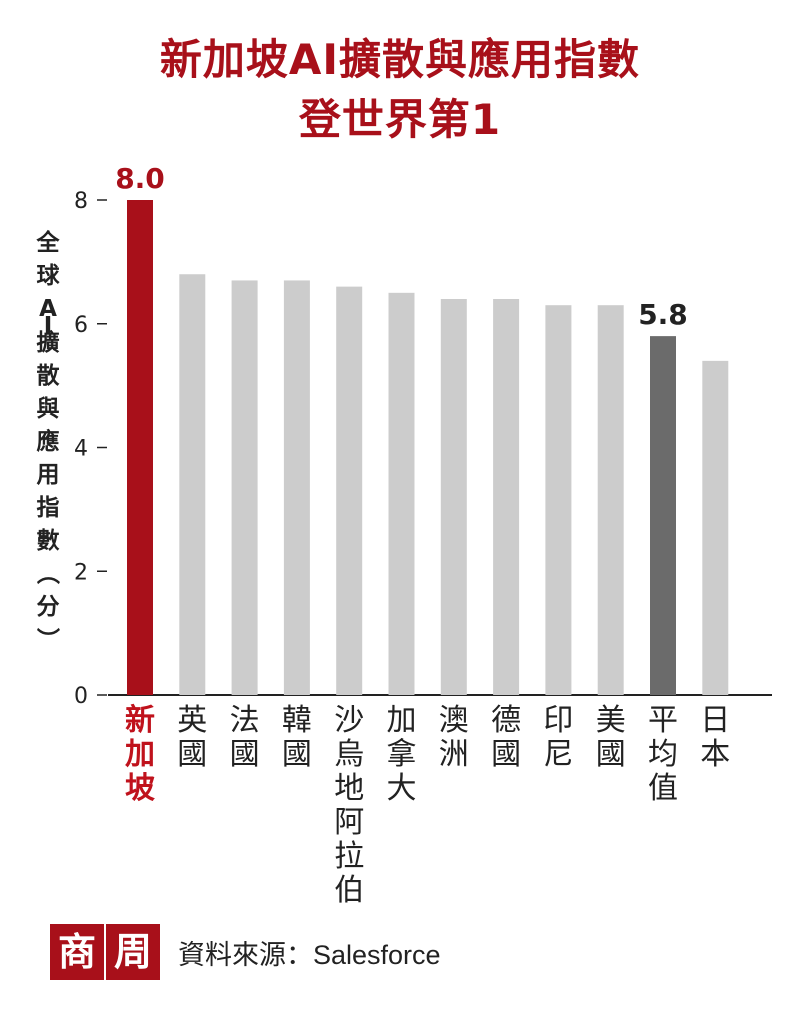  Describe the element at coordinates (349, 890) in the screenshot. I see `category-label-char: 伯` at that location.